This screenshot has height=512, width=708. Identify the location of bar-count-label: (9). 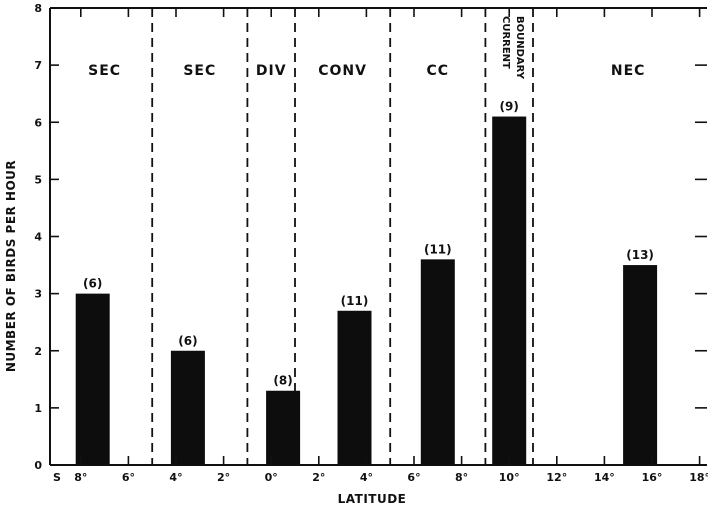
(509, 107).